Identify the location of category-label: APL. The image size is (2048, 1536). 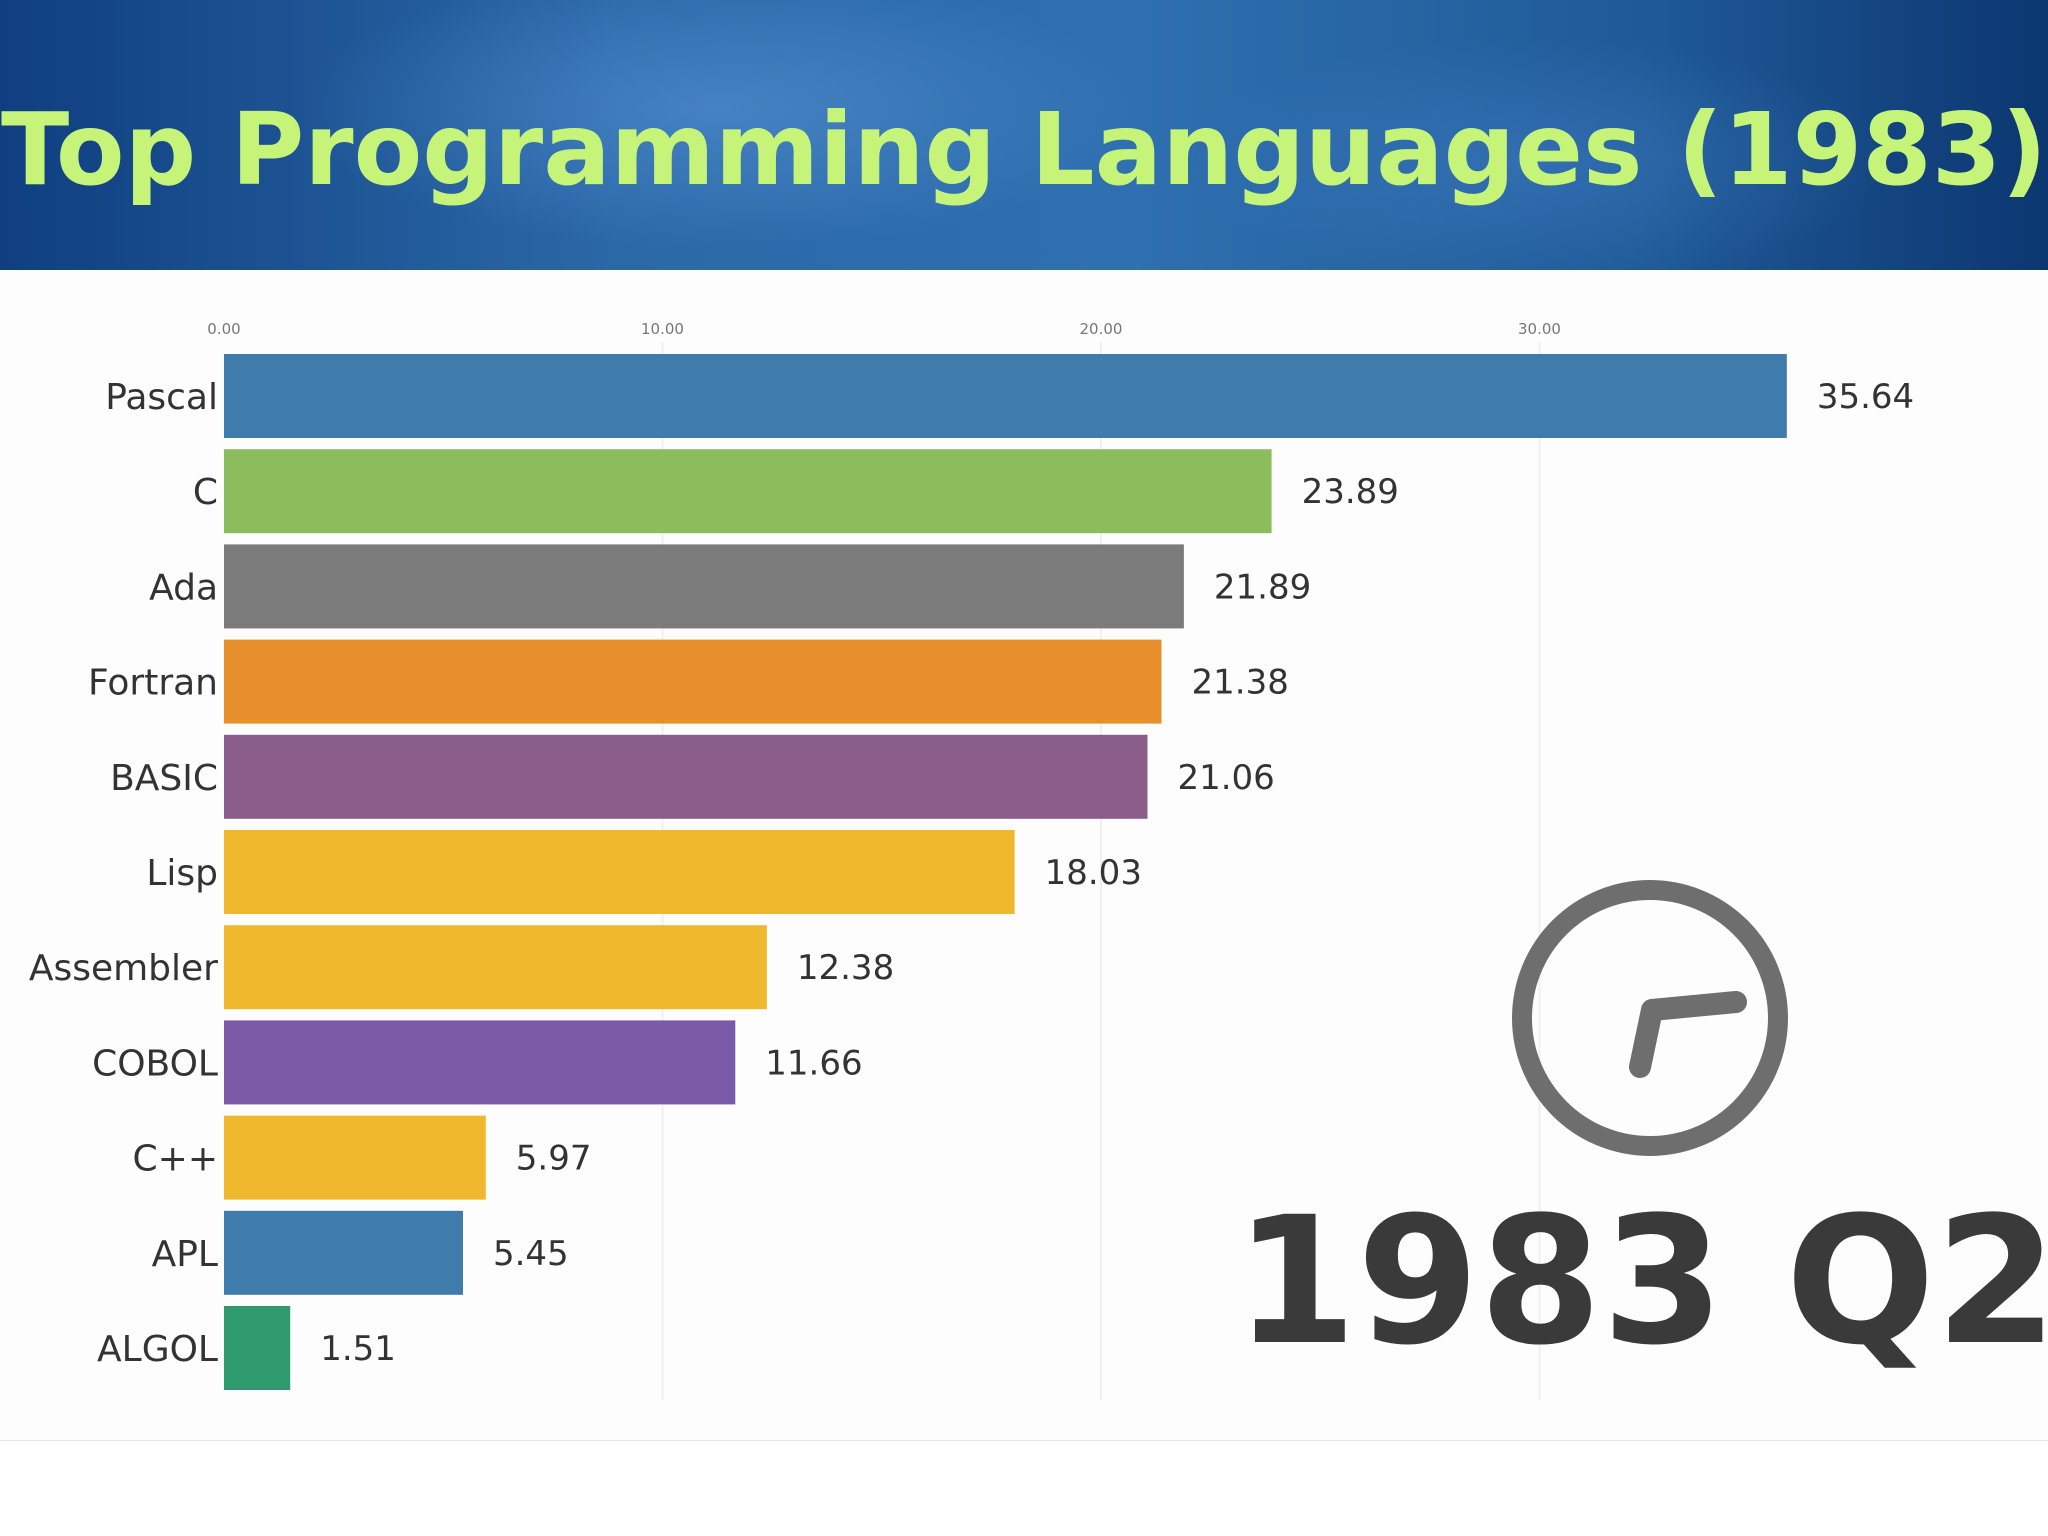
(185, 1254).